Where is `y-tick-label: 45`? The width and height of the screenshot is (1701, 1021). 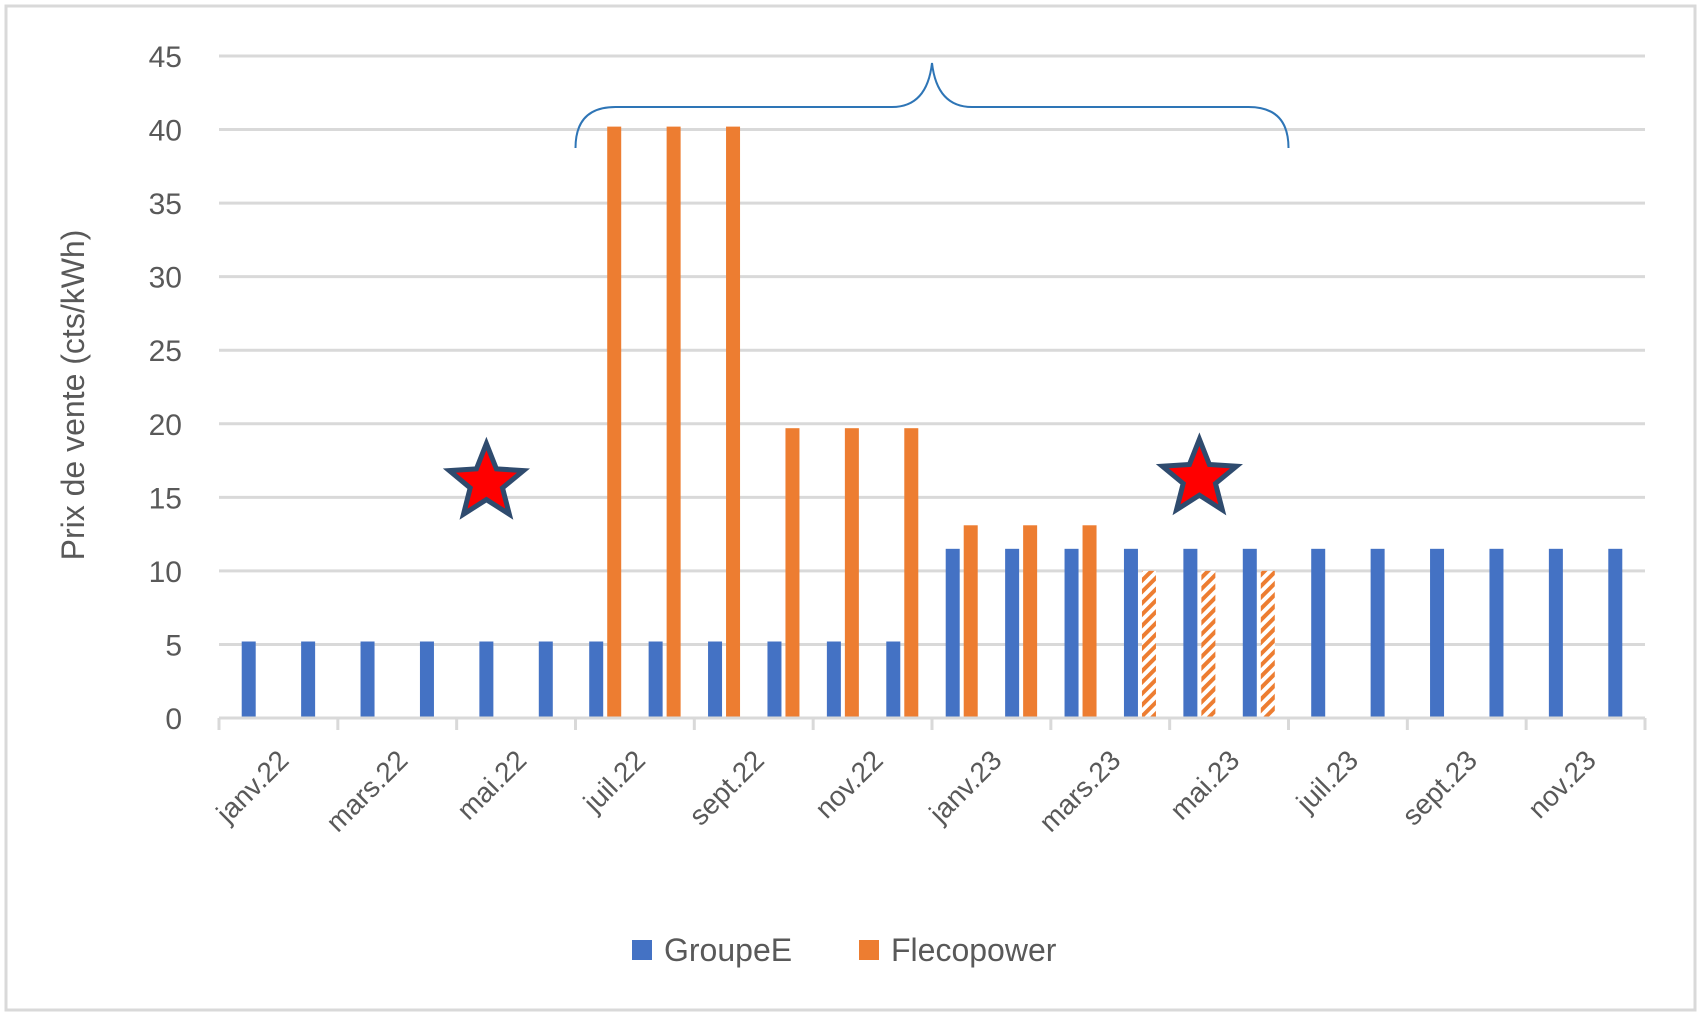 y-tick-label: 45 is located at coordinates (165, 57).